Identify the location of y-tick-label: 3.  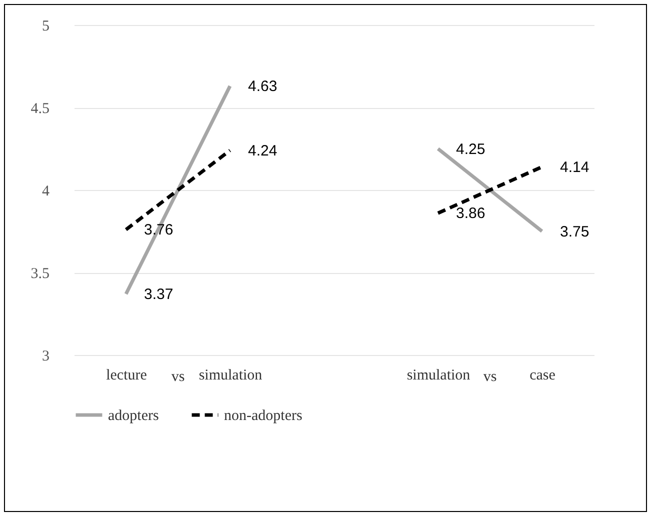
(46, 356).